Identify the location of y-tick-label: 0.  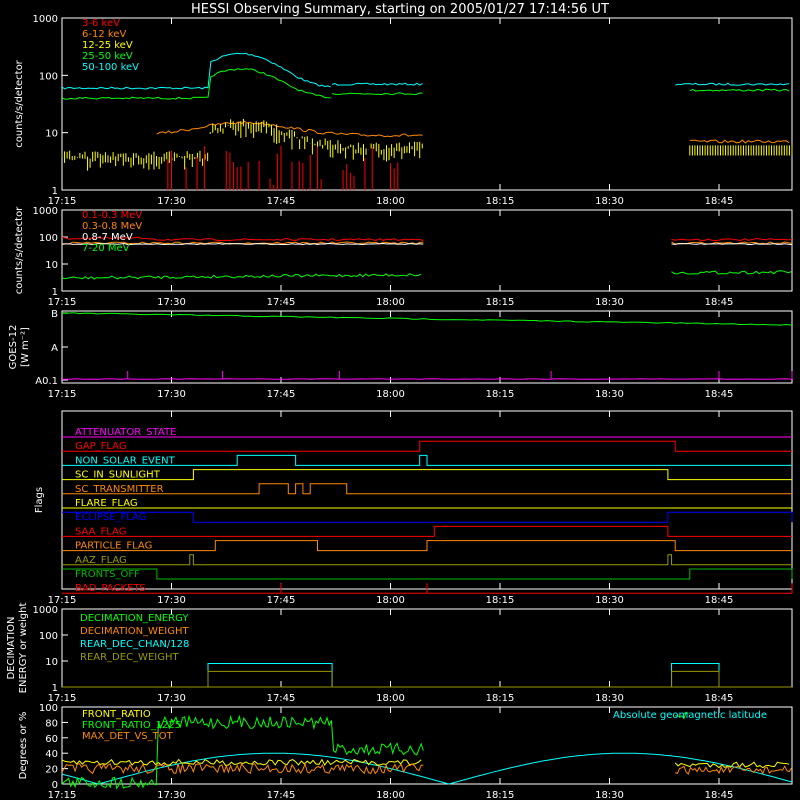
(55, 785).